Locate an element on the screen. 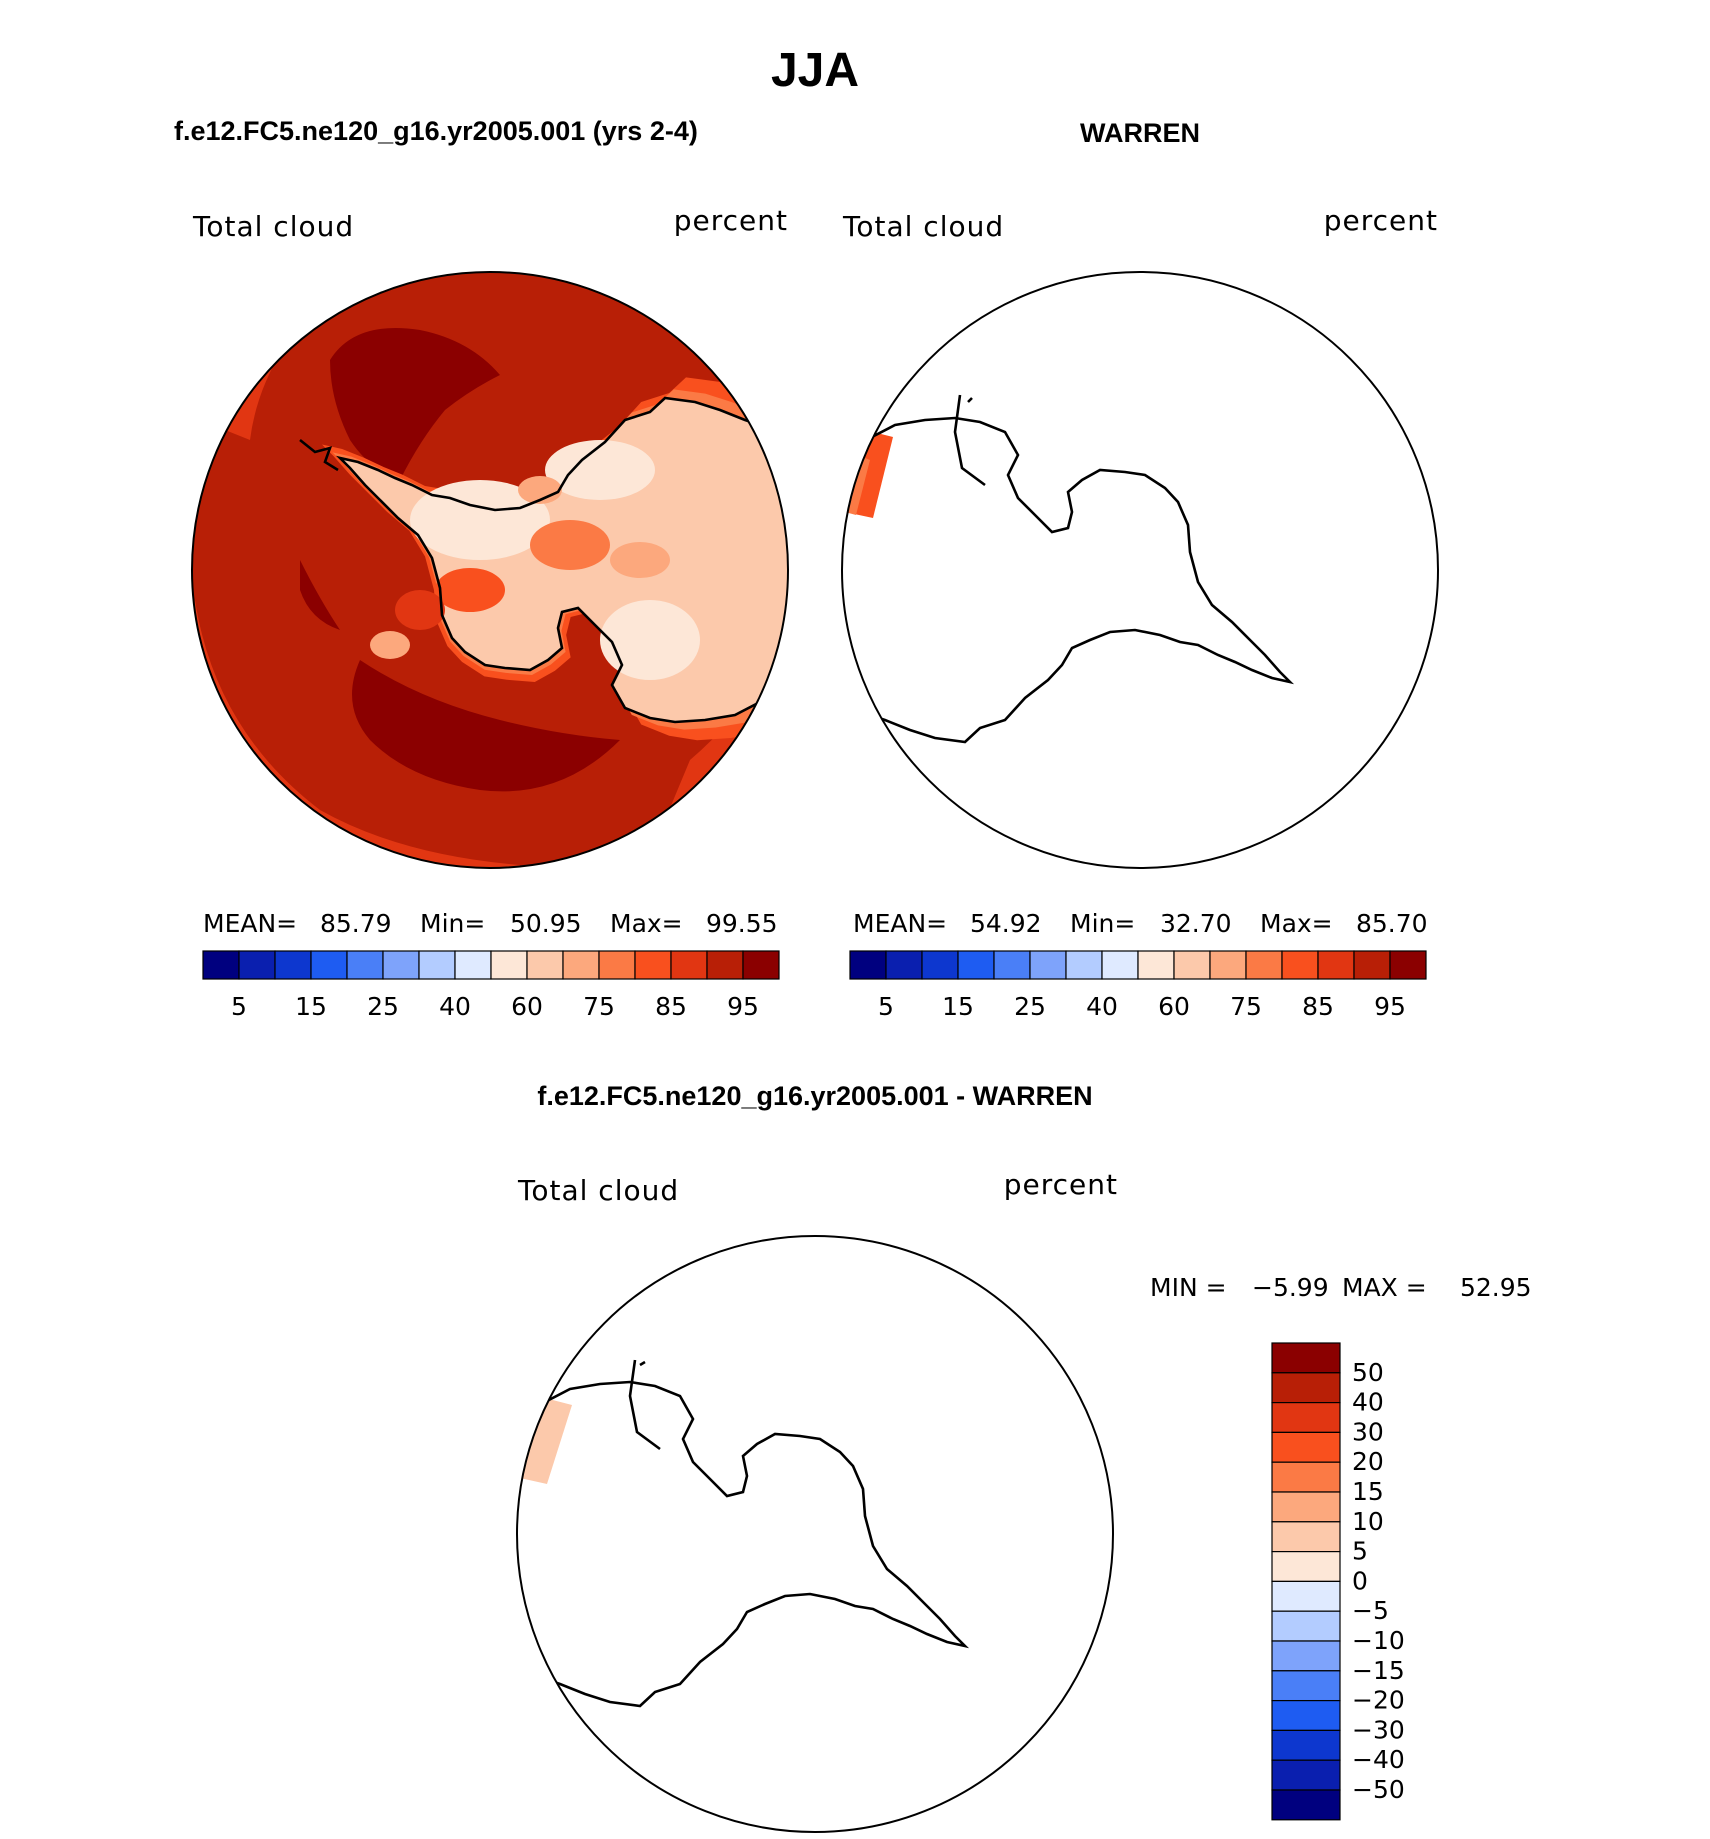 This screenshot has width=1710, height=1839. panel-diff-max: 52.95 is located at coordinates (1496, 1287).